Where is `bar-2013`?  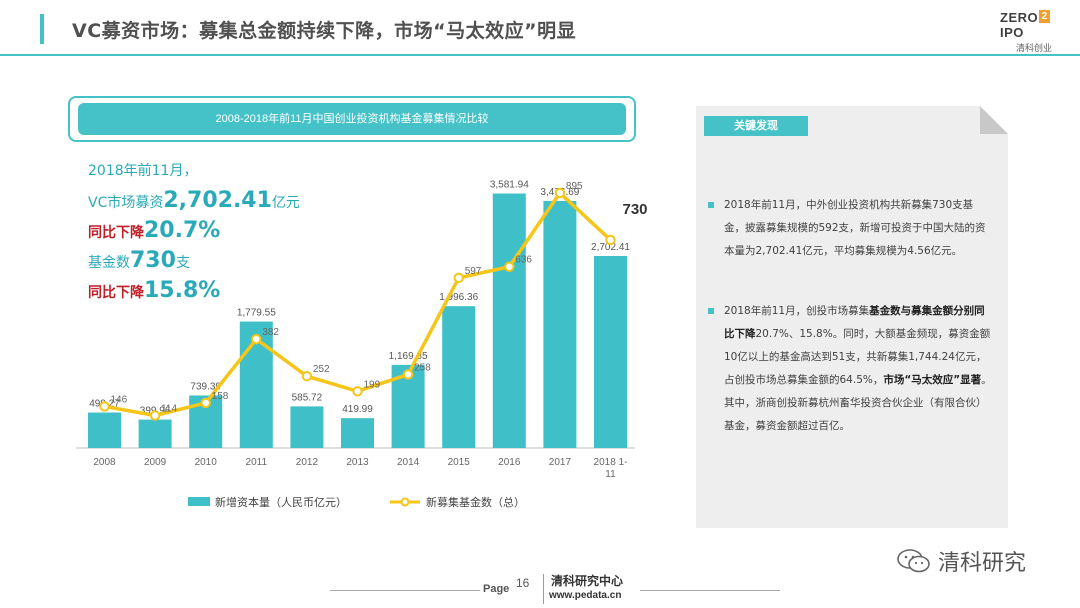
bar-2013 is located at coordinates (357, 433).